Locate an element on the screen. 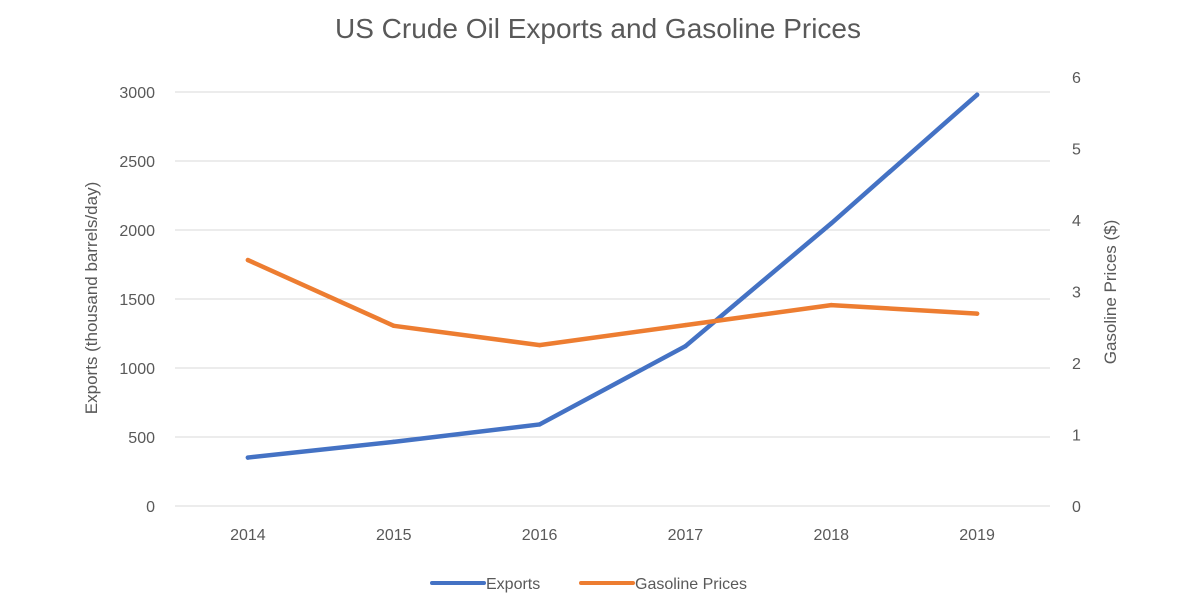 The image size is (1200, 609). x-tick-label: 2019 is located at coordinates (977, 535).